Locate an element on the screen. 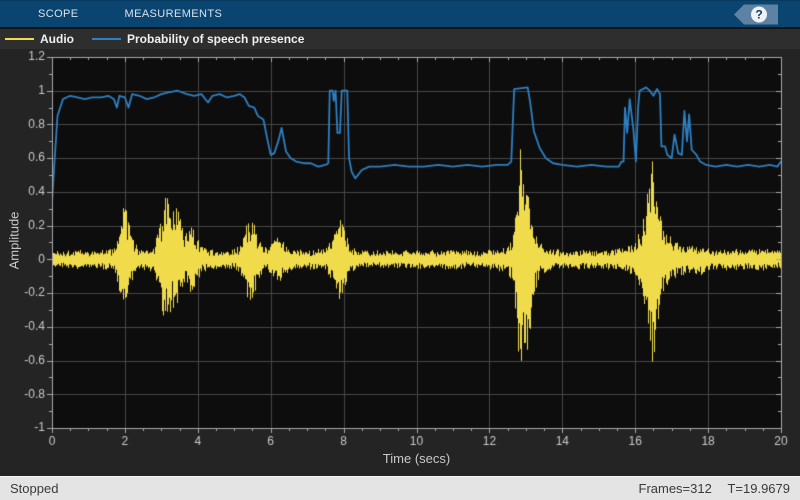  question-mark-icon: ? is located at coordinates (758, 15).